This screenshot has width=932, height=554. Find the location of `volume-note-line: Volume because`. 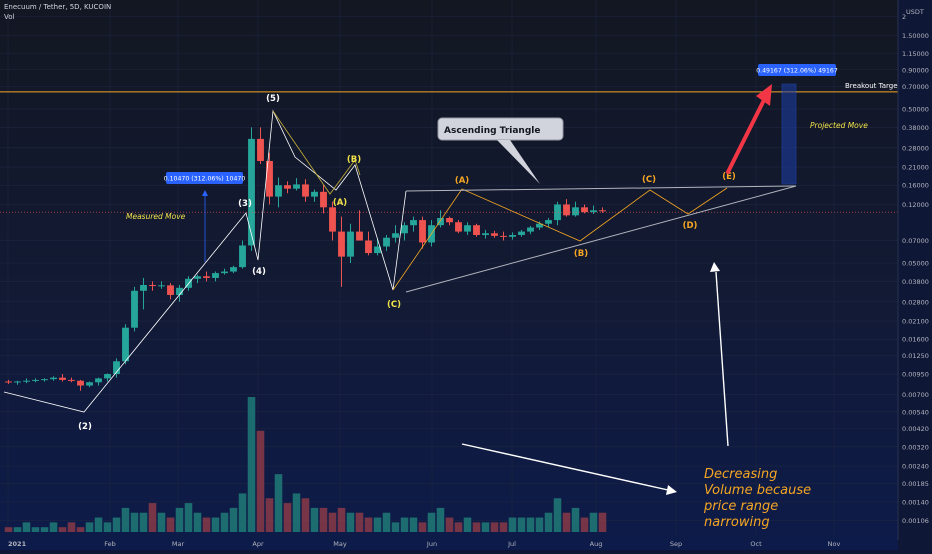

volume-note-line: Volume because is located at coordinates (757, 490).